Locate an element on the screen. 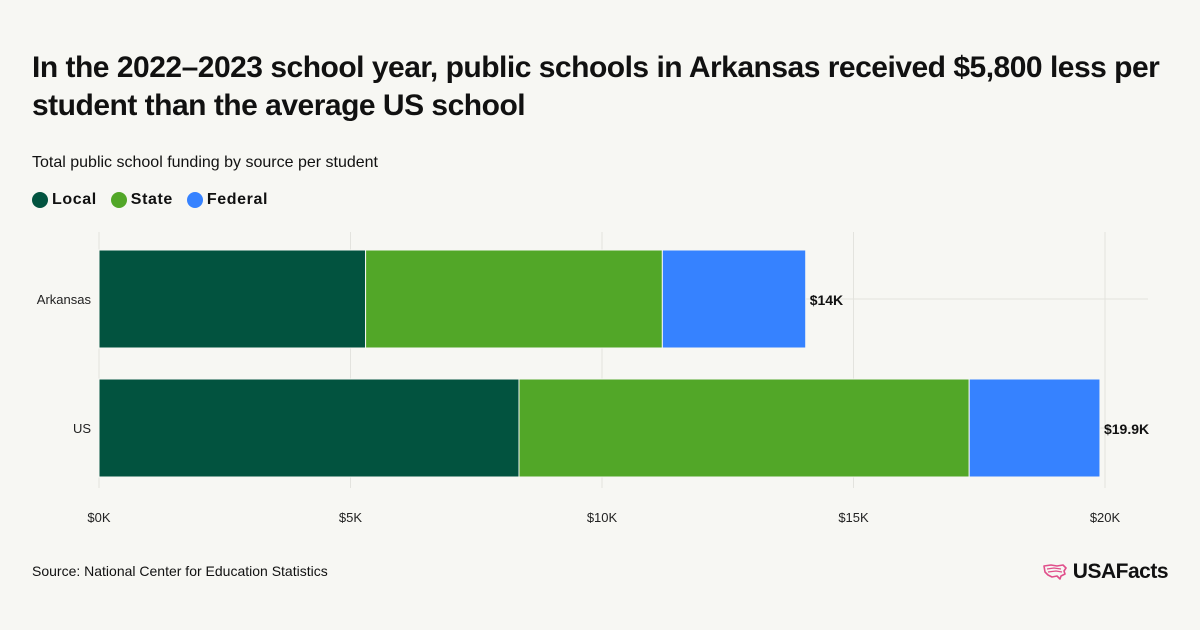 The width and height of the screenshot is (1200, 630). legend-item-local: Local is located at coordinates (64, 200).